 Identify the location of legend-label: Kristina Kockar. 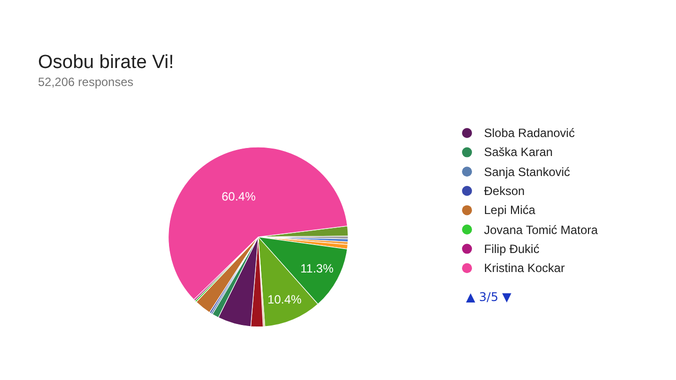
(524, 268).